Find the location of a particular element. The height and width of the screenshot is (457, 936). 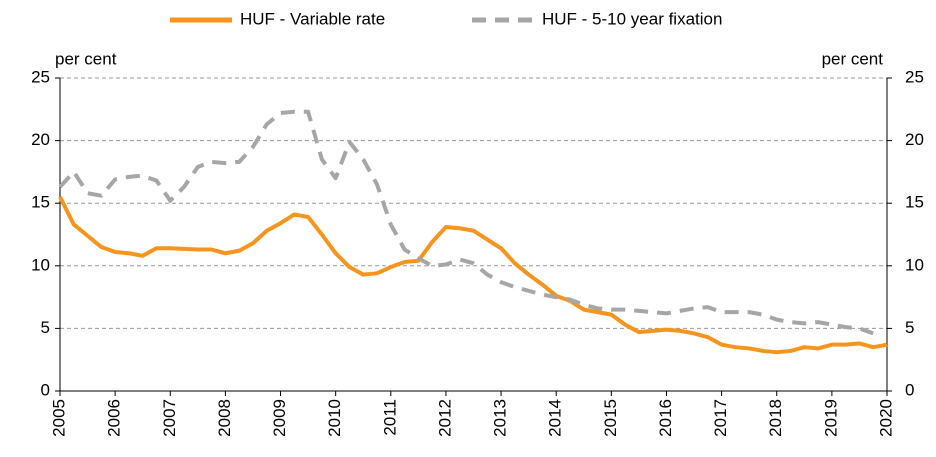

x-tick-label: 2005 is located at coordinates (58, 418).